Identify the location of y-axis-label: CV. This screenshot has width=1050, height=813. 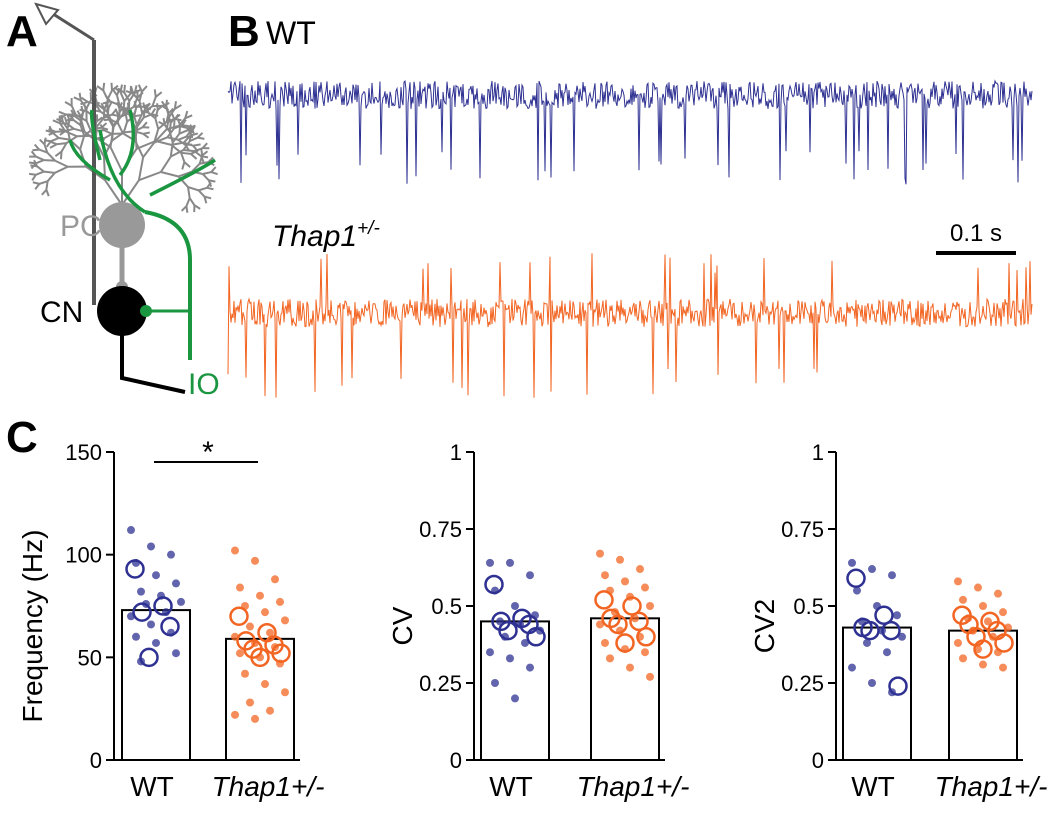
(402, 625).